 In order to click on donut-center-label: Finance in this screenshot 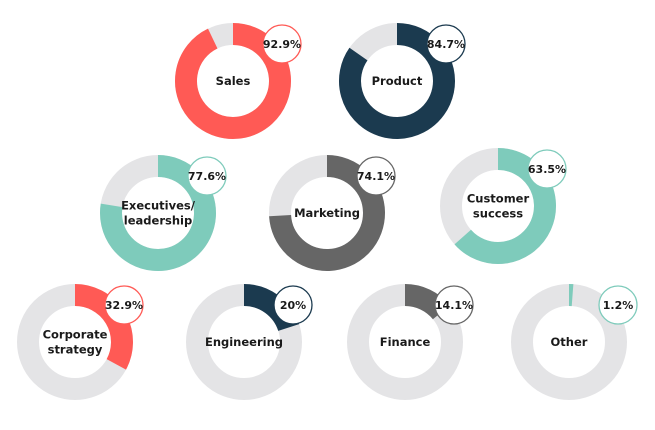, I will do `click(405, 342)`.